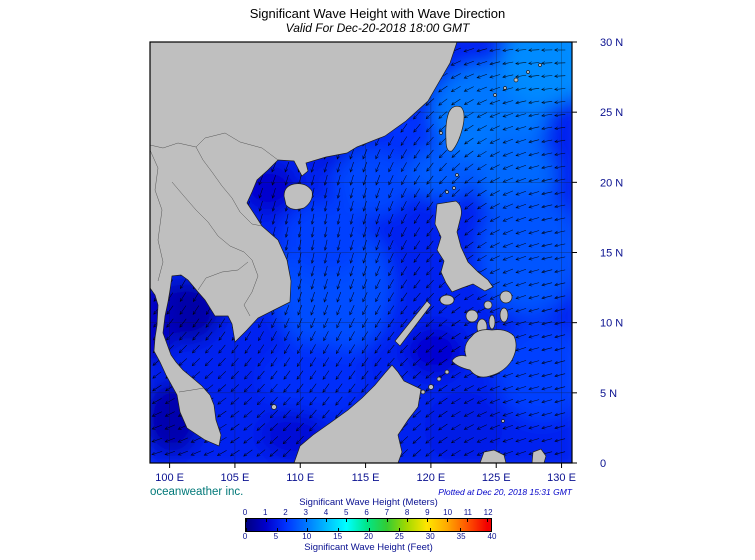 Image resolution: width=755 pixels, height=560 pixels. Describe the element at coordinates (169, 478) in the screenshot. I see `x-tick-label: 100 E` at that location.